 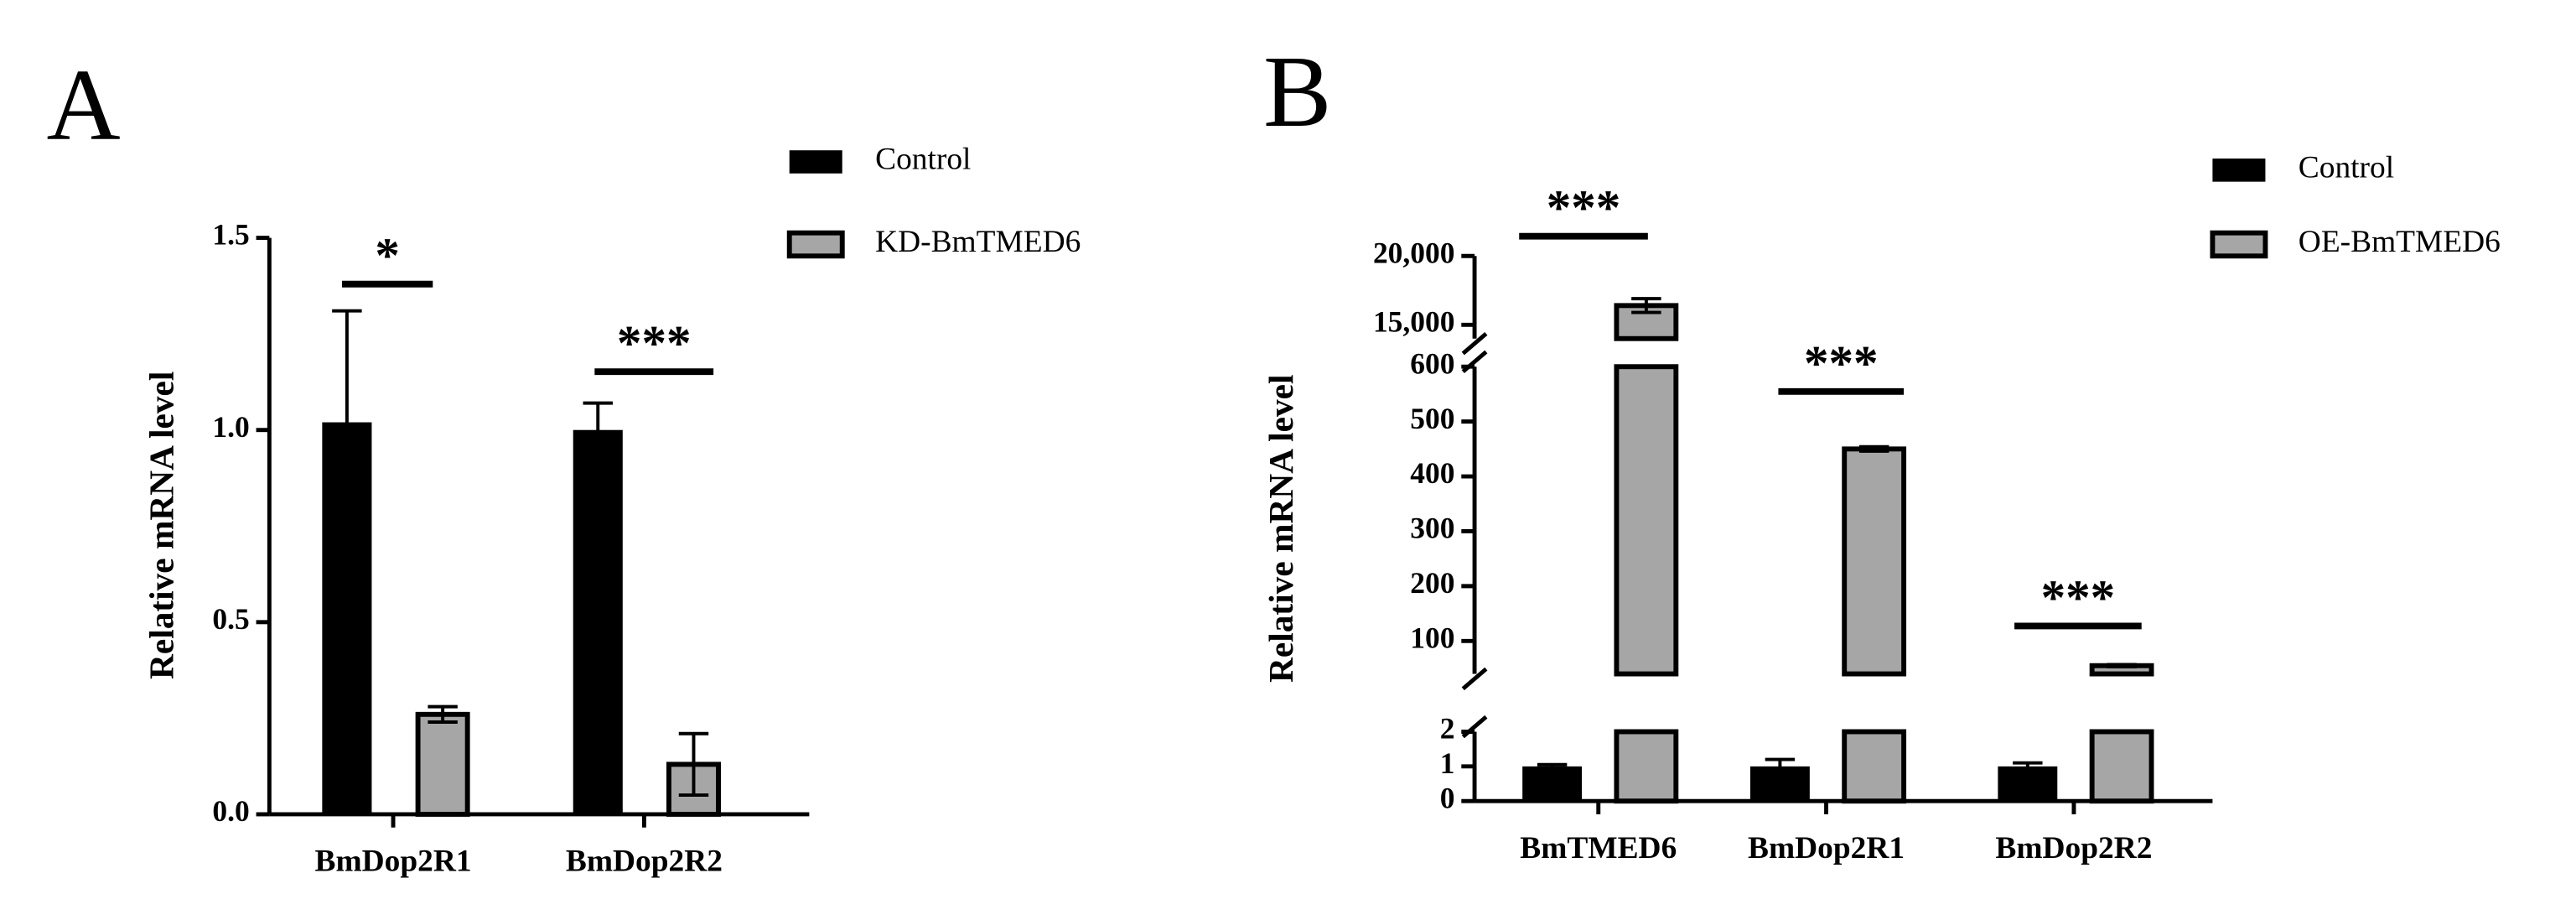 I want to click on panel-label: B, so click(x=1297, y=91).